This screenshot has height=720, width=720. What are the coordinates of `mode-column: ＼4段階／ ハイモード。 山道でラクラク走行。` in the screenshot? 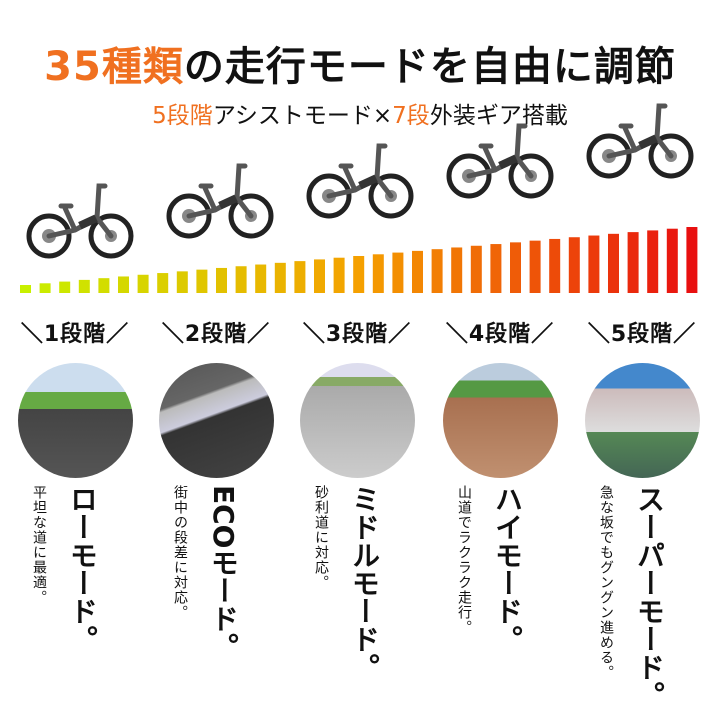 It's located at (500, 520).